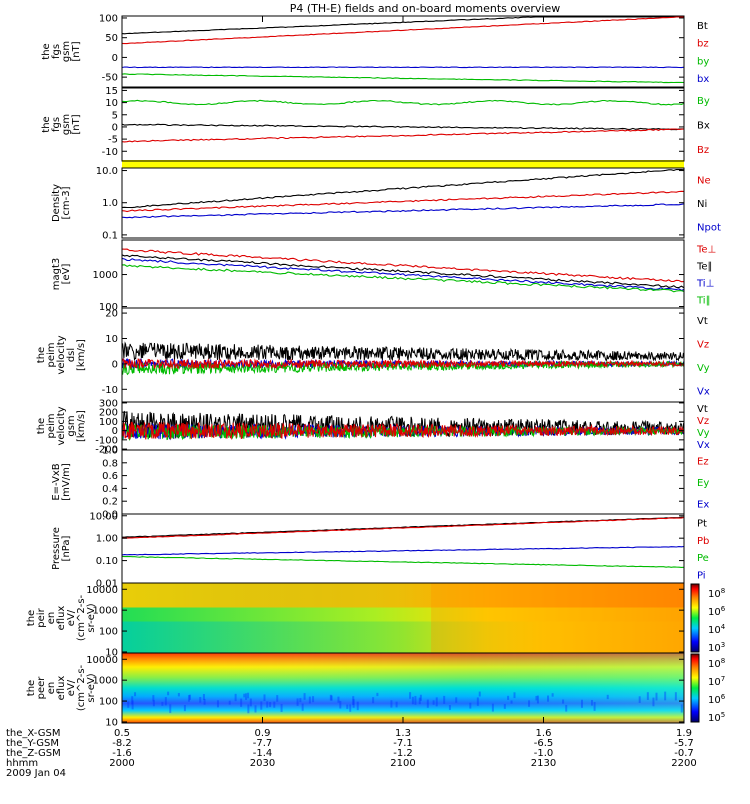  I want to click on panel-10-ylabel-line-2: peer, so click(41, 688).